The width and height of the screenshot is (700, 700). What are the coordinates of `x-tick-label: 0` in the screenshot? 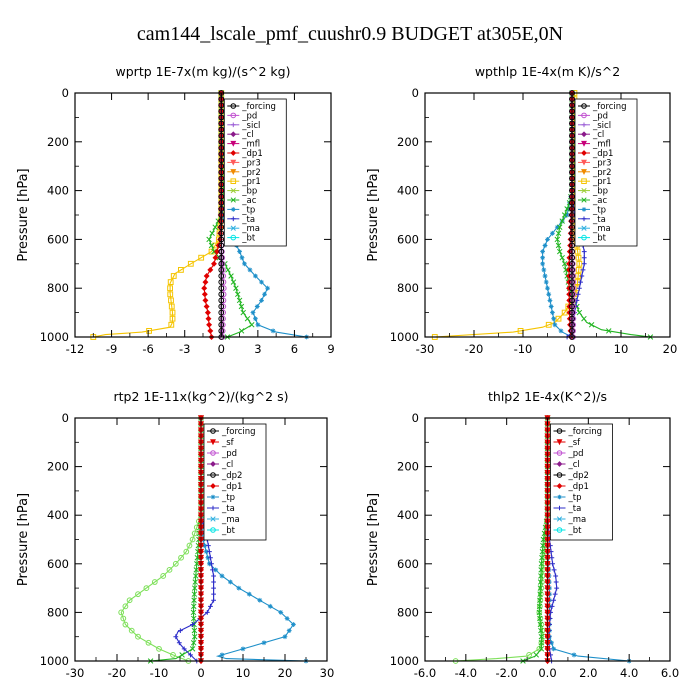 It's located at (571, 349).